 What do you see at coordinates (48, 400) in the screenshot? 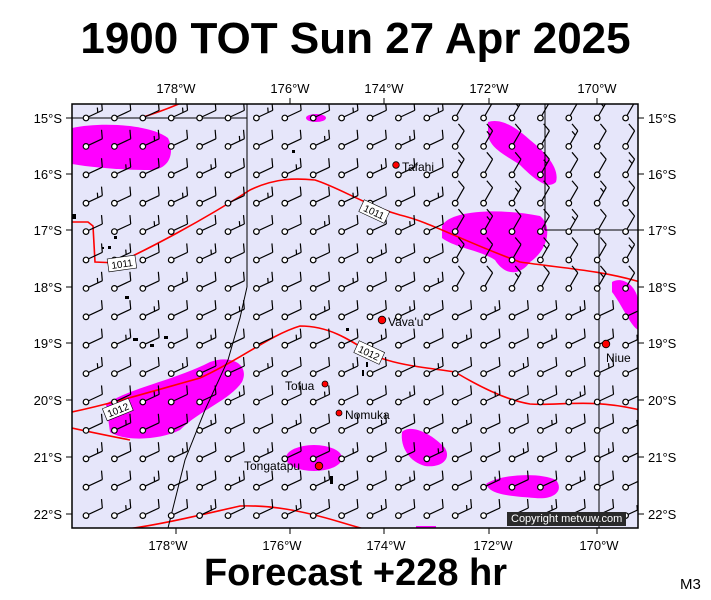
I see `lat-label-left: 20°S` at bounding box center [48, 400].